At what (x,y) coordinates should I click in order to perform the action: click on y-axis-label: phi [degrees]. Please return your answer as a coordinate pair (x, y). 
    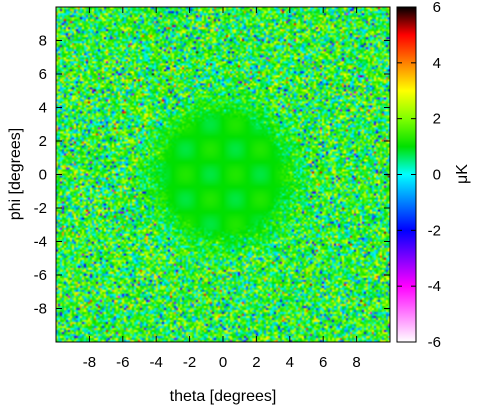
    Looking at the image, I should click on (15, 174).